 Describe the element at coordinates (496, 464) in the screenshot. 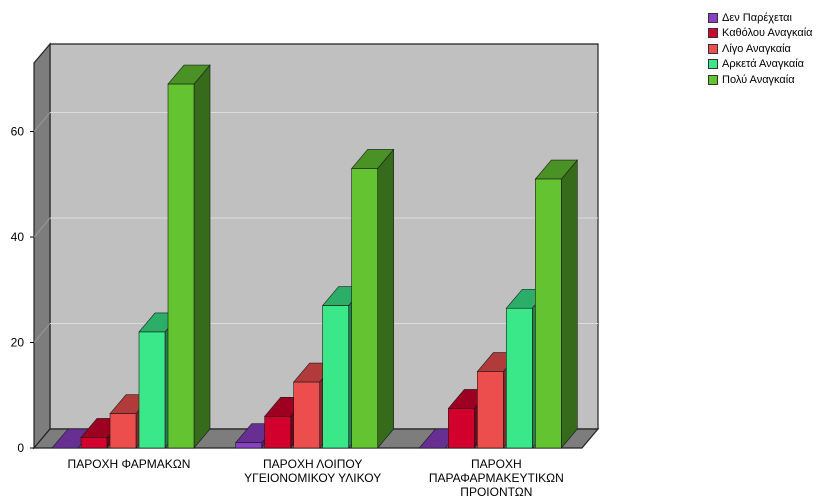

I see `x-tick-label: ΠΑΡΟΧΗ` at that location.